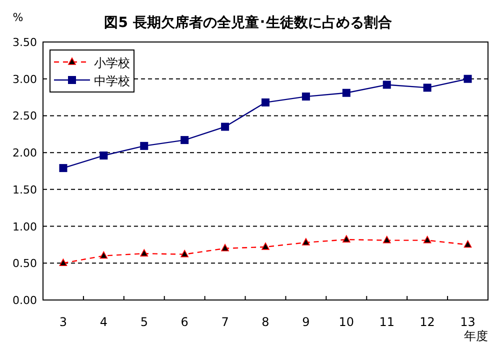 This screenshot has width=496, height=347. I want to click on x-tick-label: 9, so click(306, 322).